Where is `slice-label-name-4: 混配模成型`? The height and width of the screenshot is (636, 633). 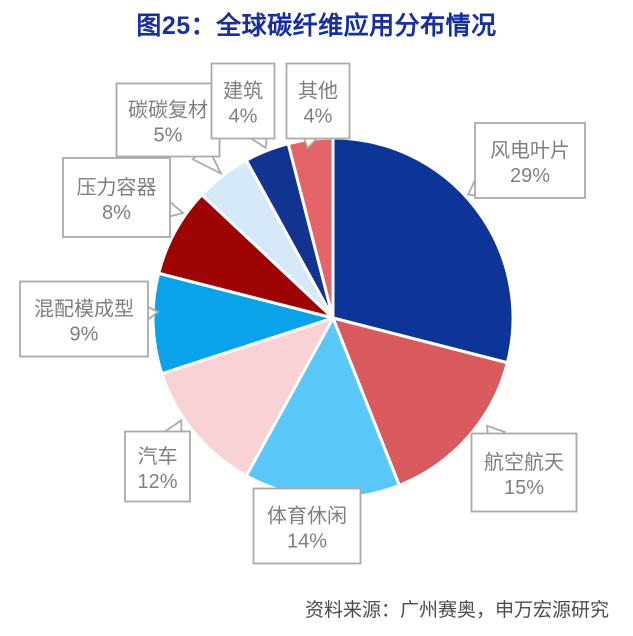
slice-label-name-4: 混配模成型 is located at coordinates (84, 308).